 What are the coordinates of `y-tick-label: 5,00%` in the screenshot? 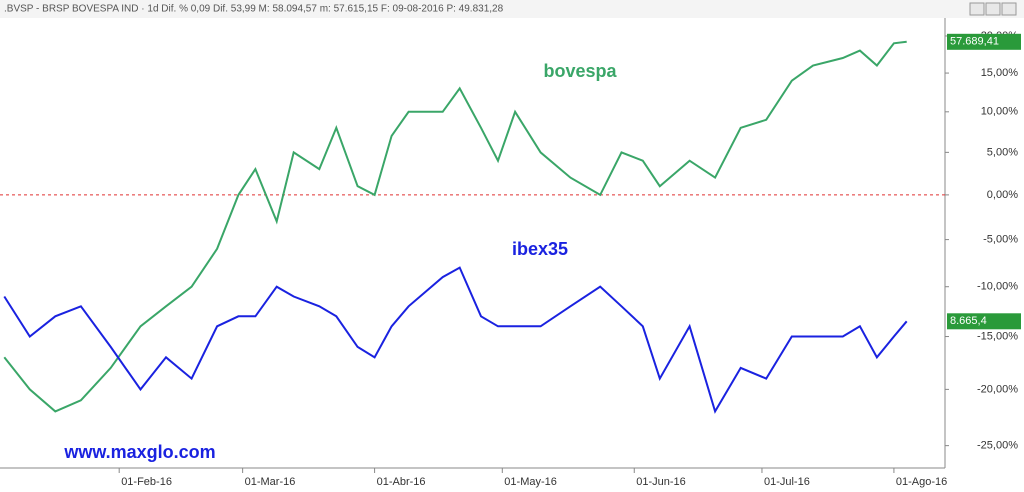 It's located at (1002, 152).